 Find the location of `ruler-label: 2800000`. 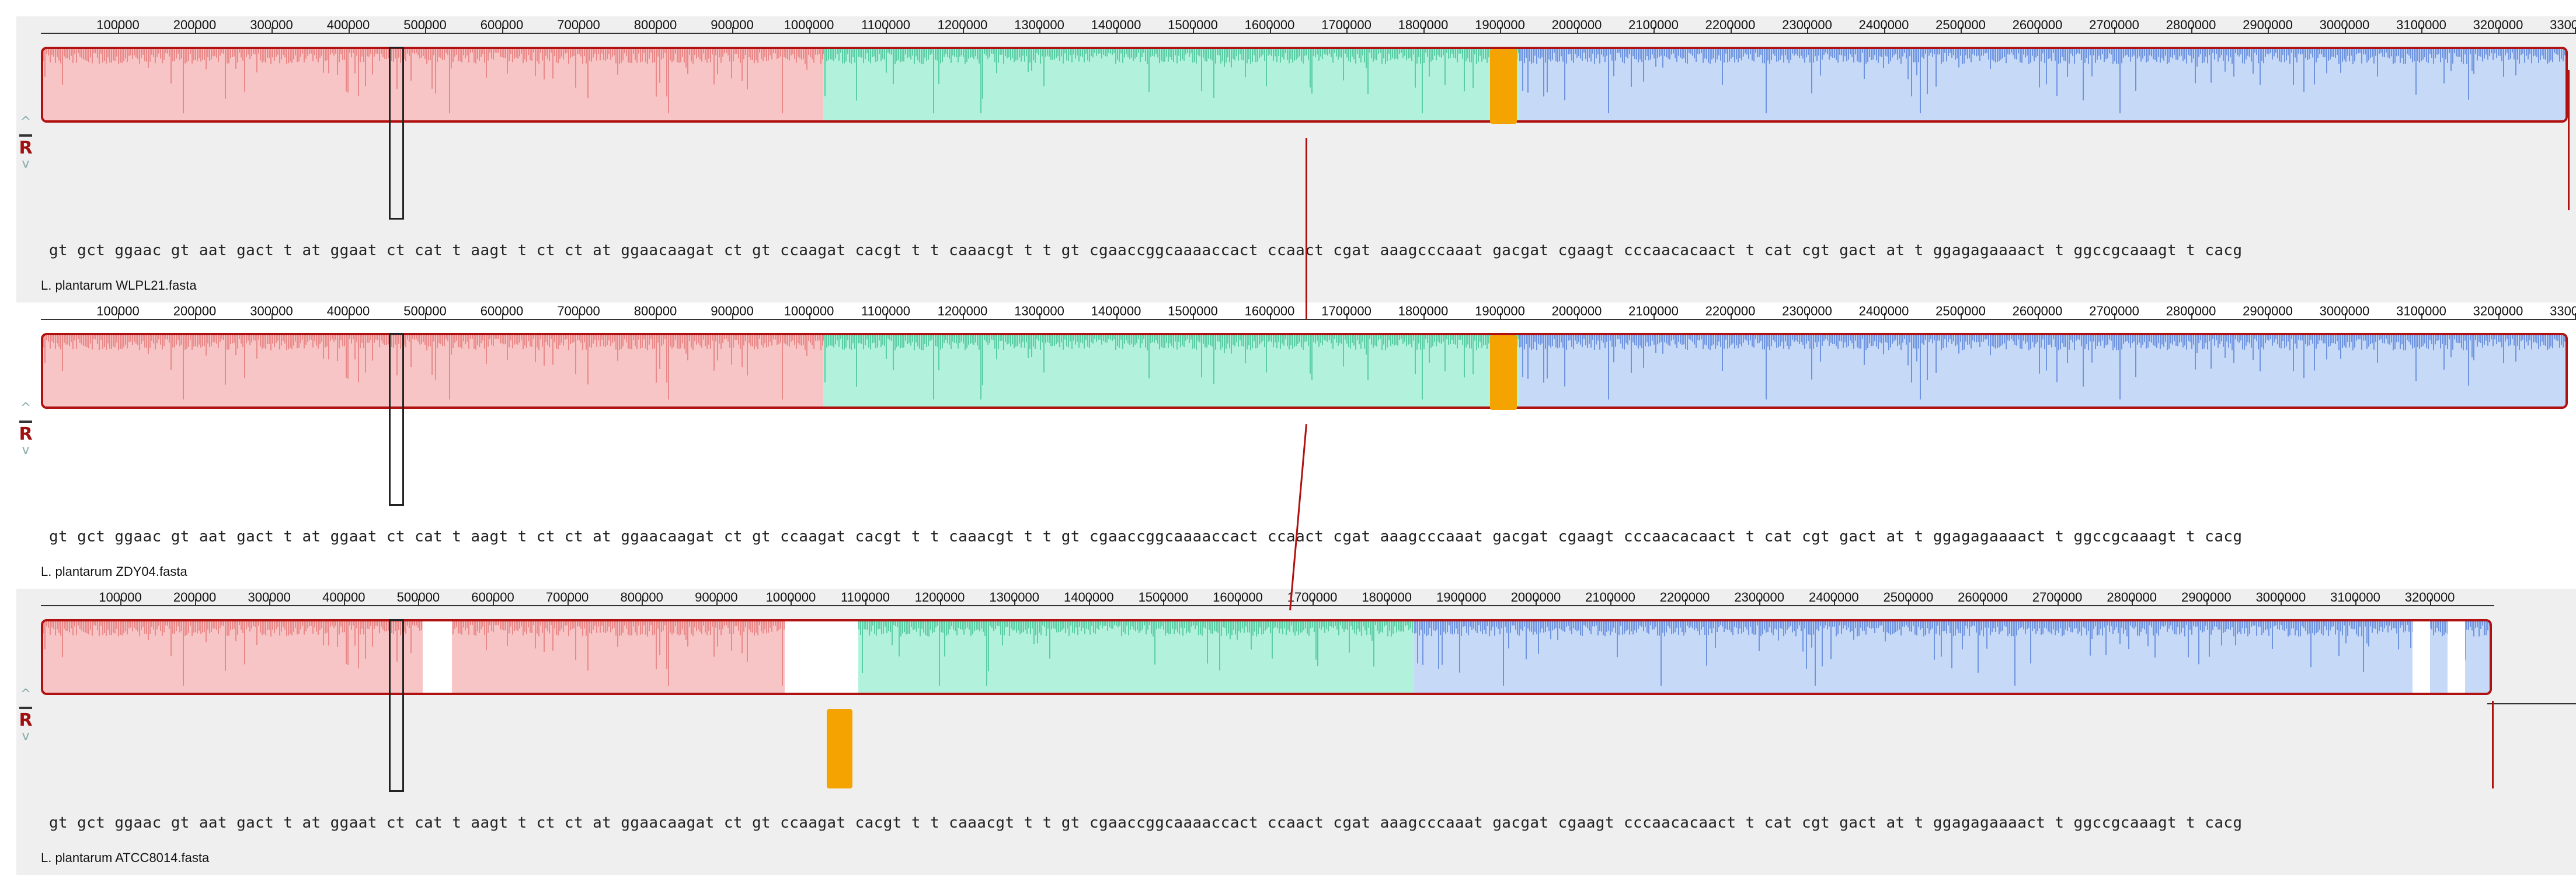

ruler-label: 2800000 is located at coordinates (2191, 25).